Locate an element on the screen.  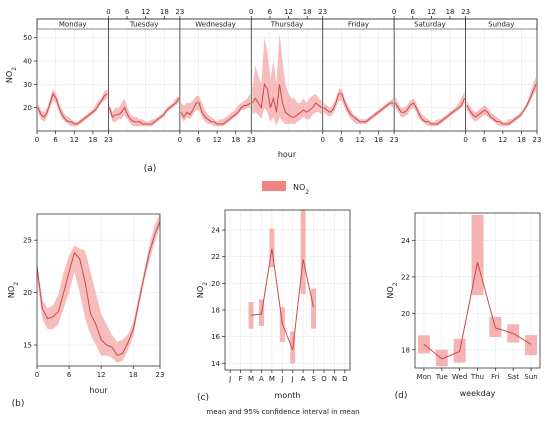
x-tick-label: A is located at coordinates (261, 379).